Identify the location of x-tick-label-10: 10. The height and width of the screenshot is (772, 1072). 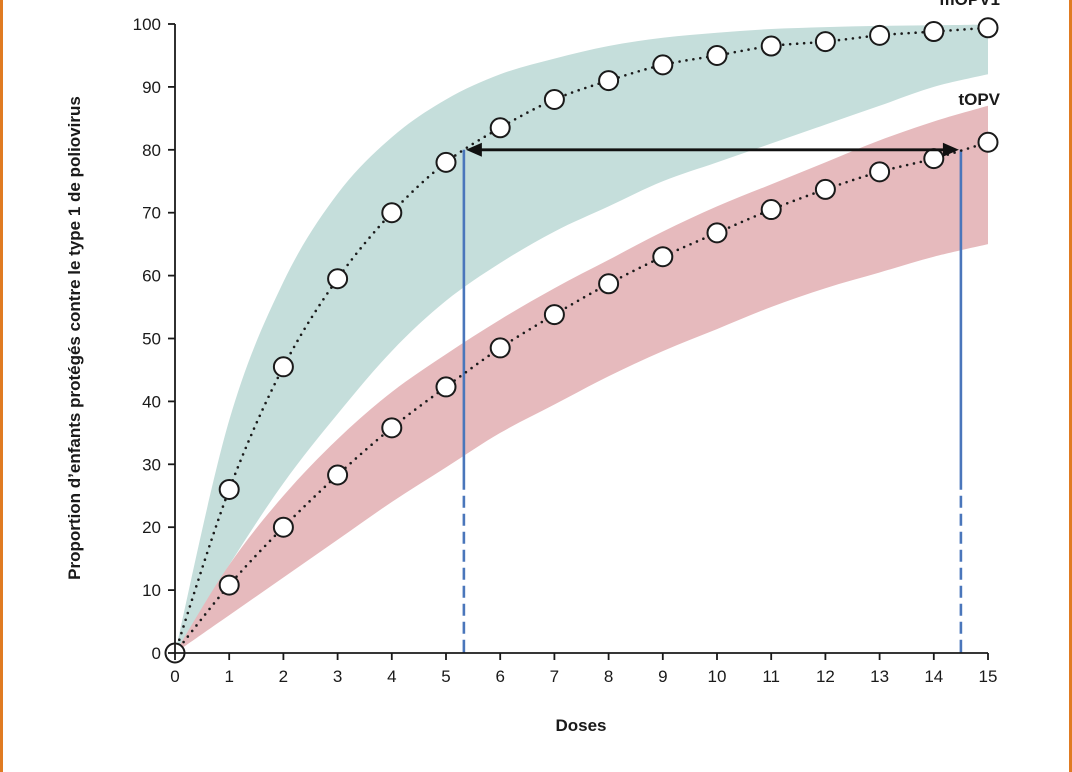
(717, 676).